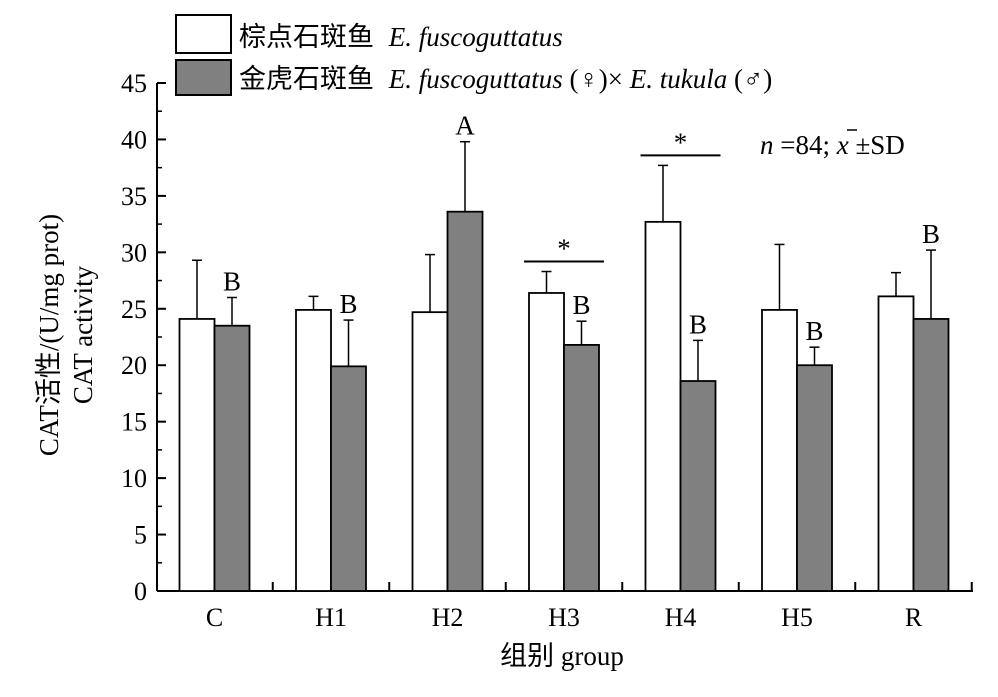 Image resolution: width=998 pixels, height=697 pixels. Describe the element at coordinates (306, 79) in the screenshot. I see `legend-cn-series-2: 金虎石斑鱼` at that location.